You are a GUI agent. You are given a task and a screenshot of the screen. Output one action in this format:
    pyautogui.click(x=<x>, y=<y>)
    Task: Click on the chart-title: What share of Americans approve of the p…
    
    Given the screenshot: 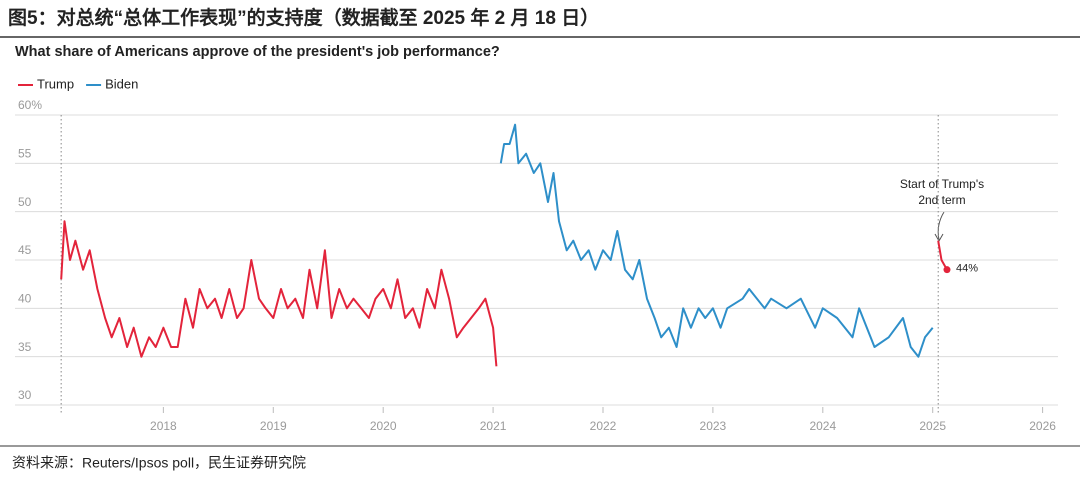 What is the action you would take?
    pyautogui.click(x=257, y=52)
    